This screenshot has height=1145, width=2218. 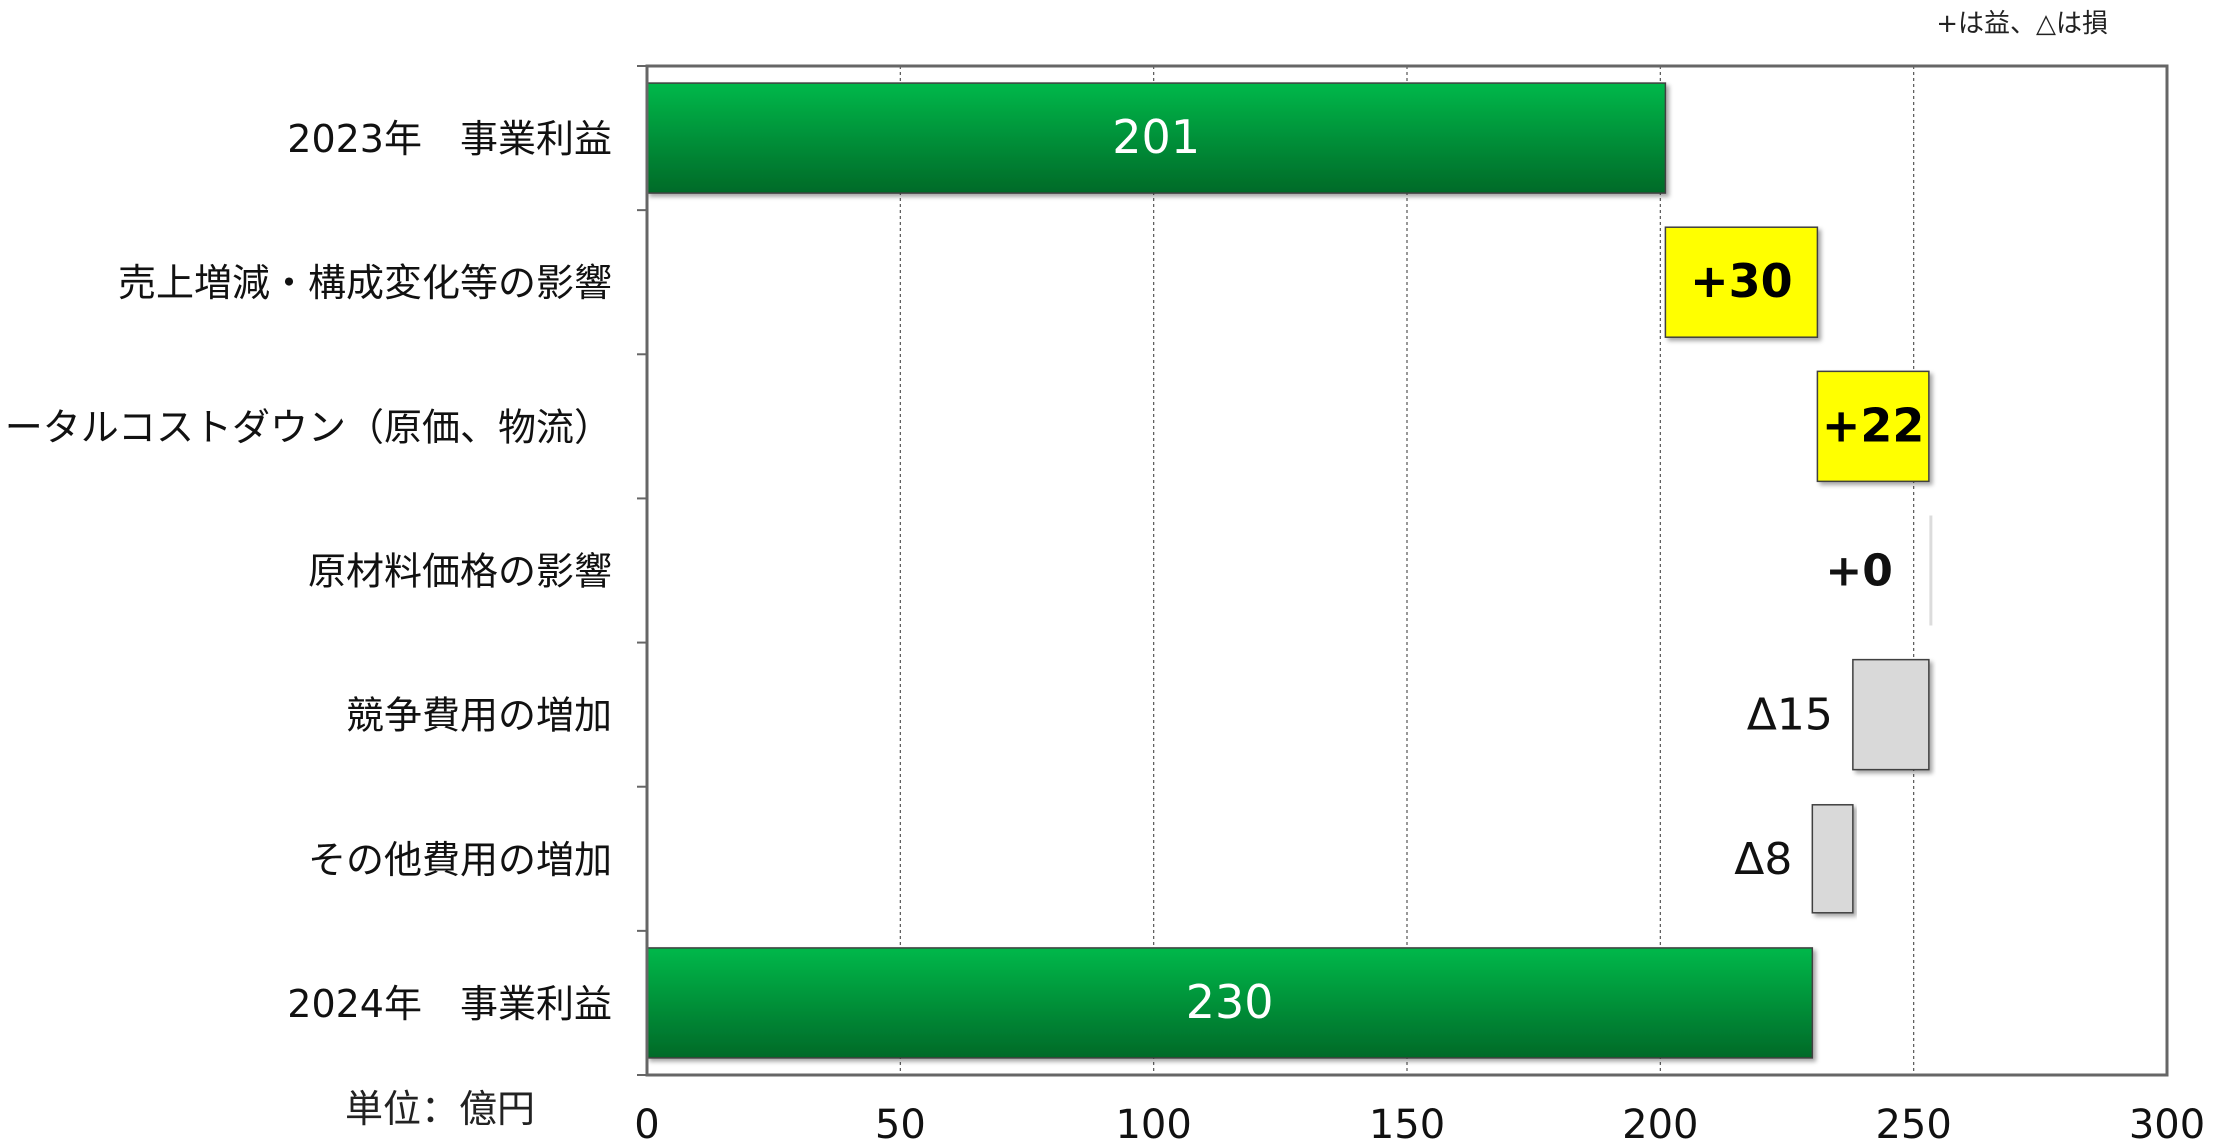 What do you see at coordinates (900, 1121) in the screenshot?
I see `x-tick-label: 50` at bounding box center [900, 1121].